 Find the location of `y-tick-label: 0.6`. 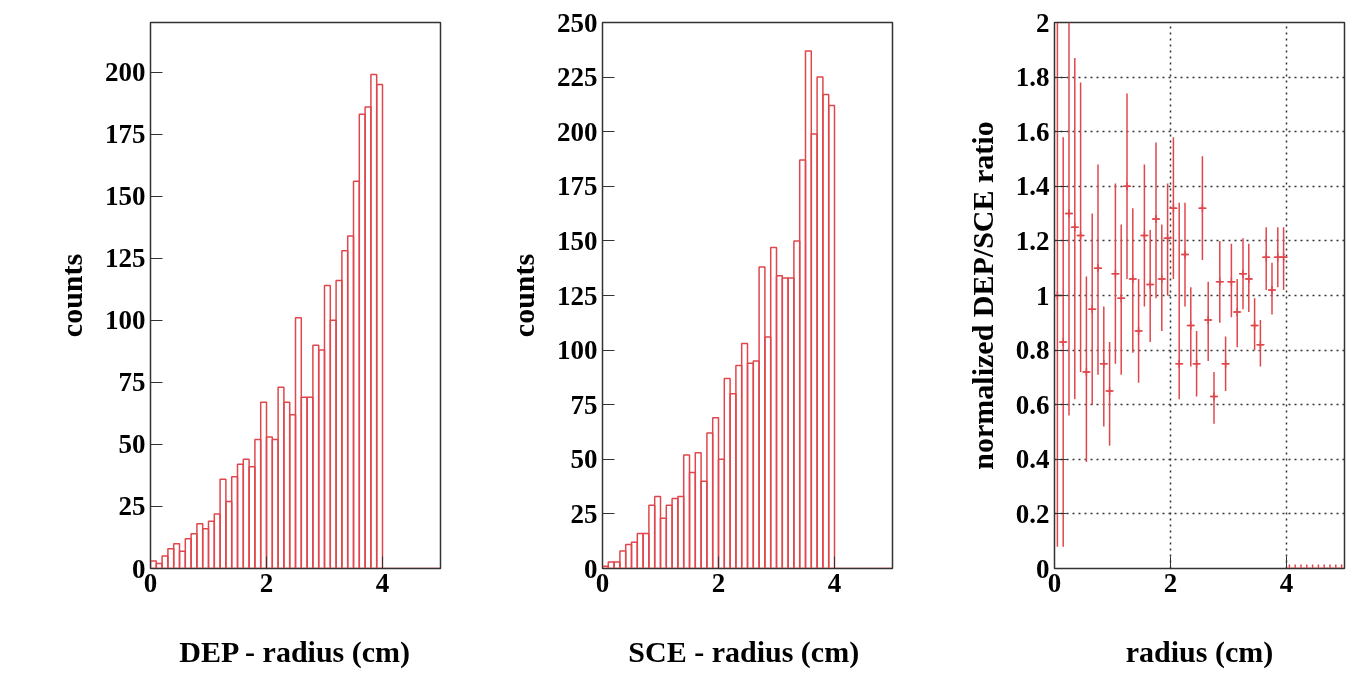

y-tick-label: 0.6 is located at coordinates (1032, 404).